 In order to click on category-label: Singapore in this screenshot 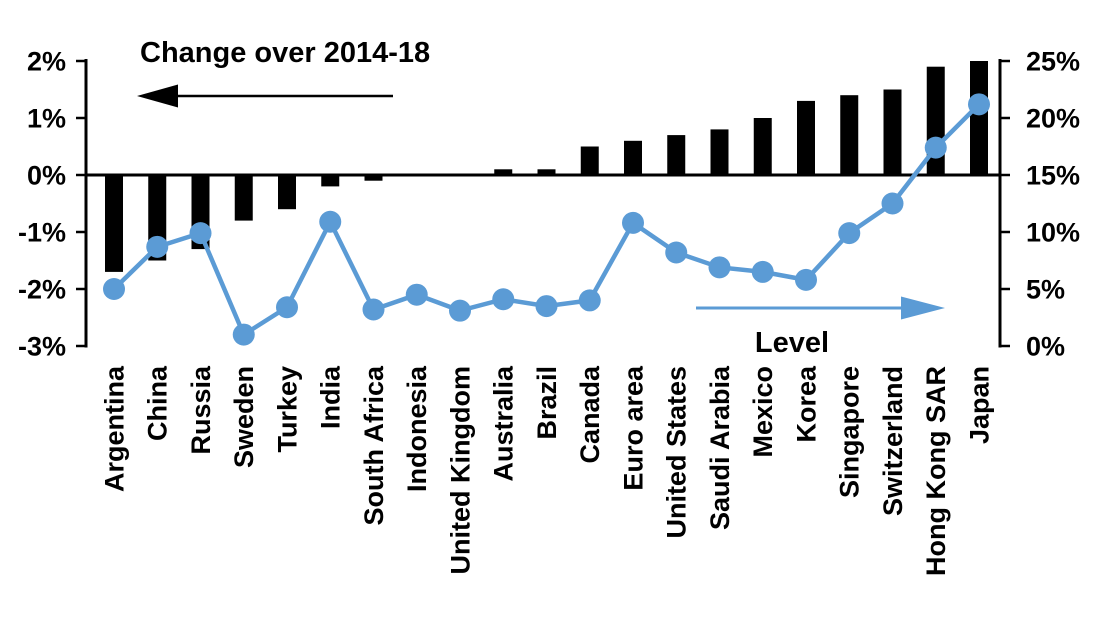, I will do `click(850, 432)`.